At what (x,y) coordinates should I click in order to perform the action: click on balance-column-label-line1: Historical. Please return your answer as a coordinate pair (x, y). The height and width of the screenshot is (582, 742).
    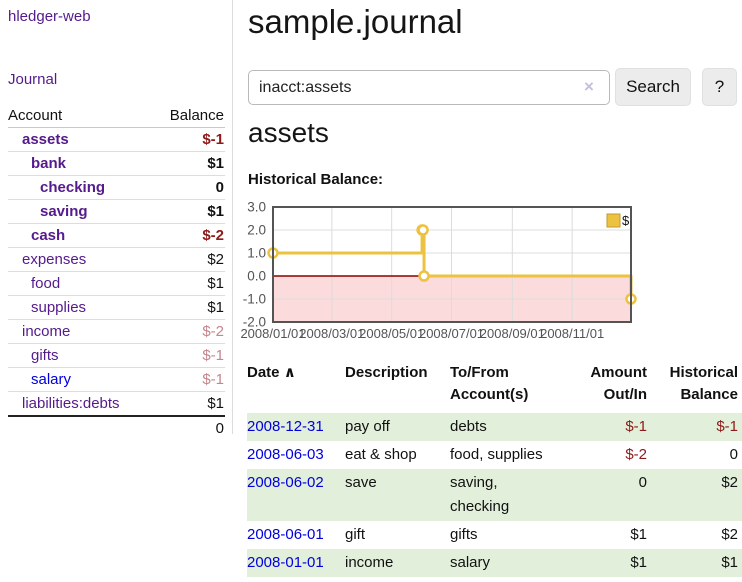
    Looking at the image, I should click on (703, 372).